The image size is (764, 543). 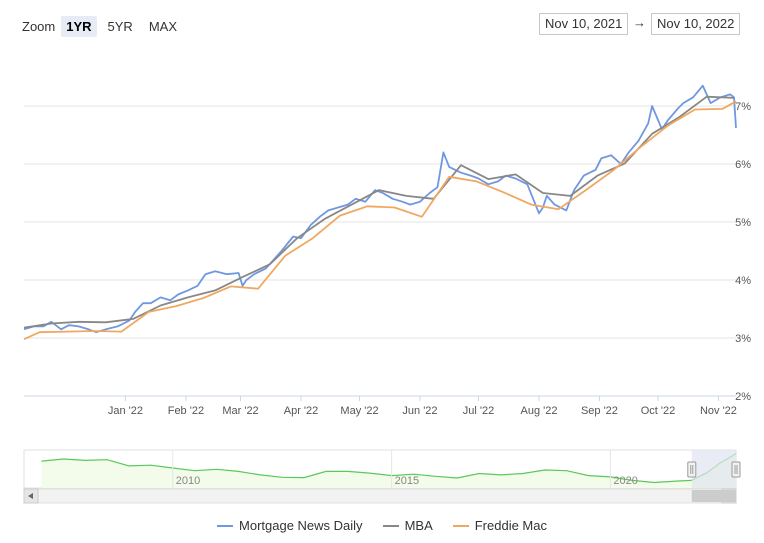 I want to click on legend: Mortgage News Daily MBA Freddie Mac, so click(x=382, y=525).